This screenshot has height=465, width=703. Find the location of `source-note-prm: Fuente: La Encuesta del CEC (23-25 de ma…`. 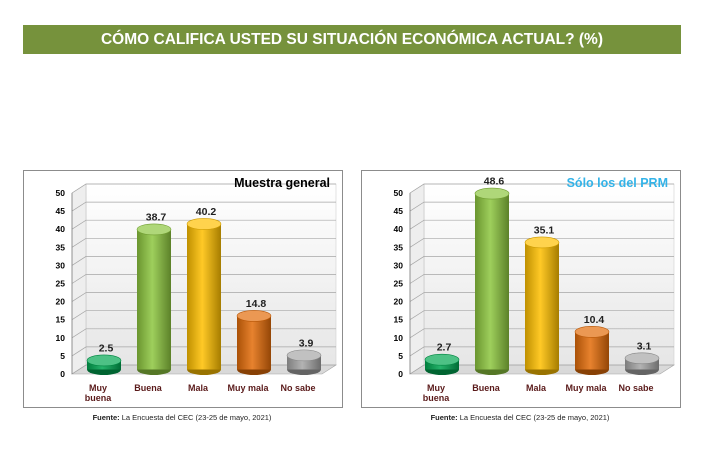

source-note-prm: Fuente: La Encuesta del CEC (23-25 de ma… is located at coordinates (520, 417).